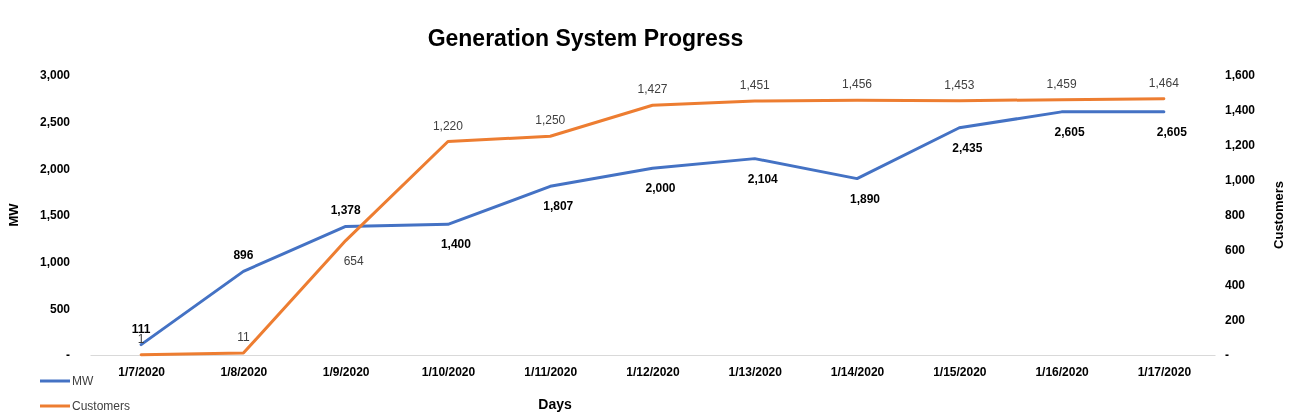  I want to click on y2-tick-label: -, so click(1227, 355).